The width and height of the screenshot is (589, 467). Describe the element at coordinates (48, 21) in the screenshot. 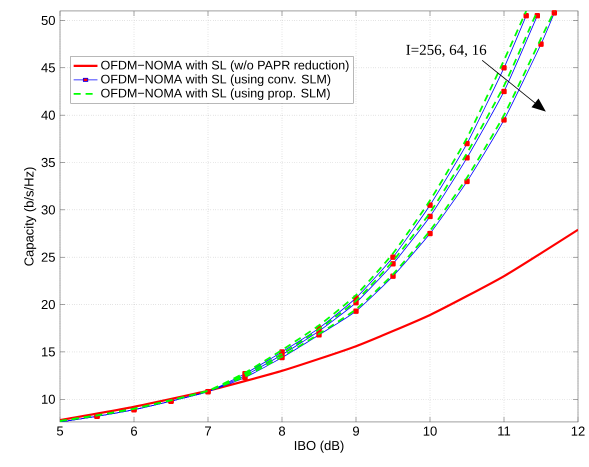

I see `y-tick-label: 50` at that location.